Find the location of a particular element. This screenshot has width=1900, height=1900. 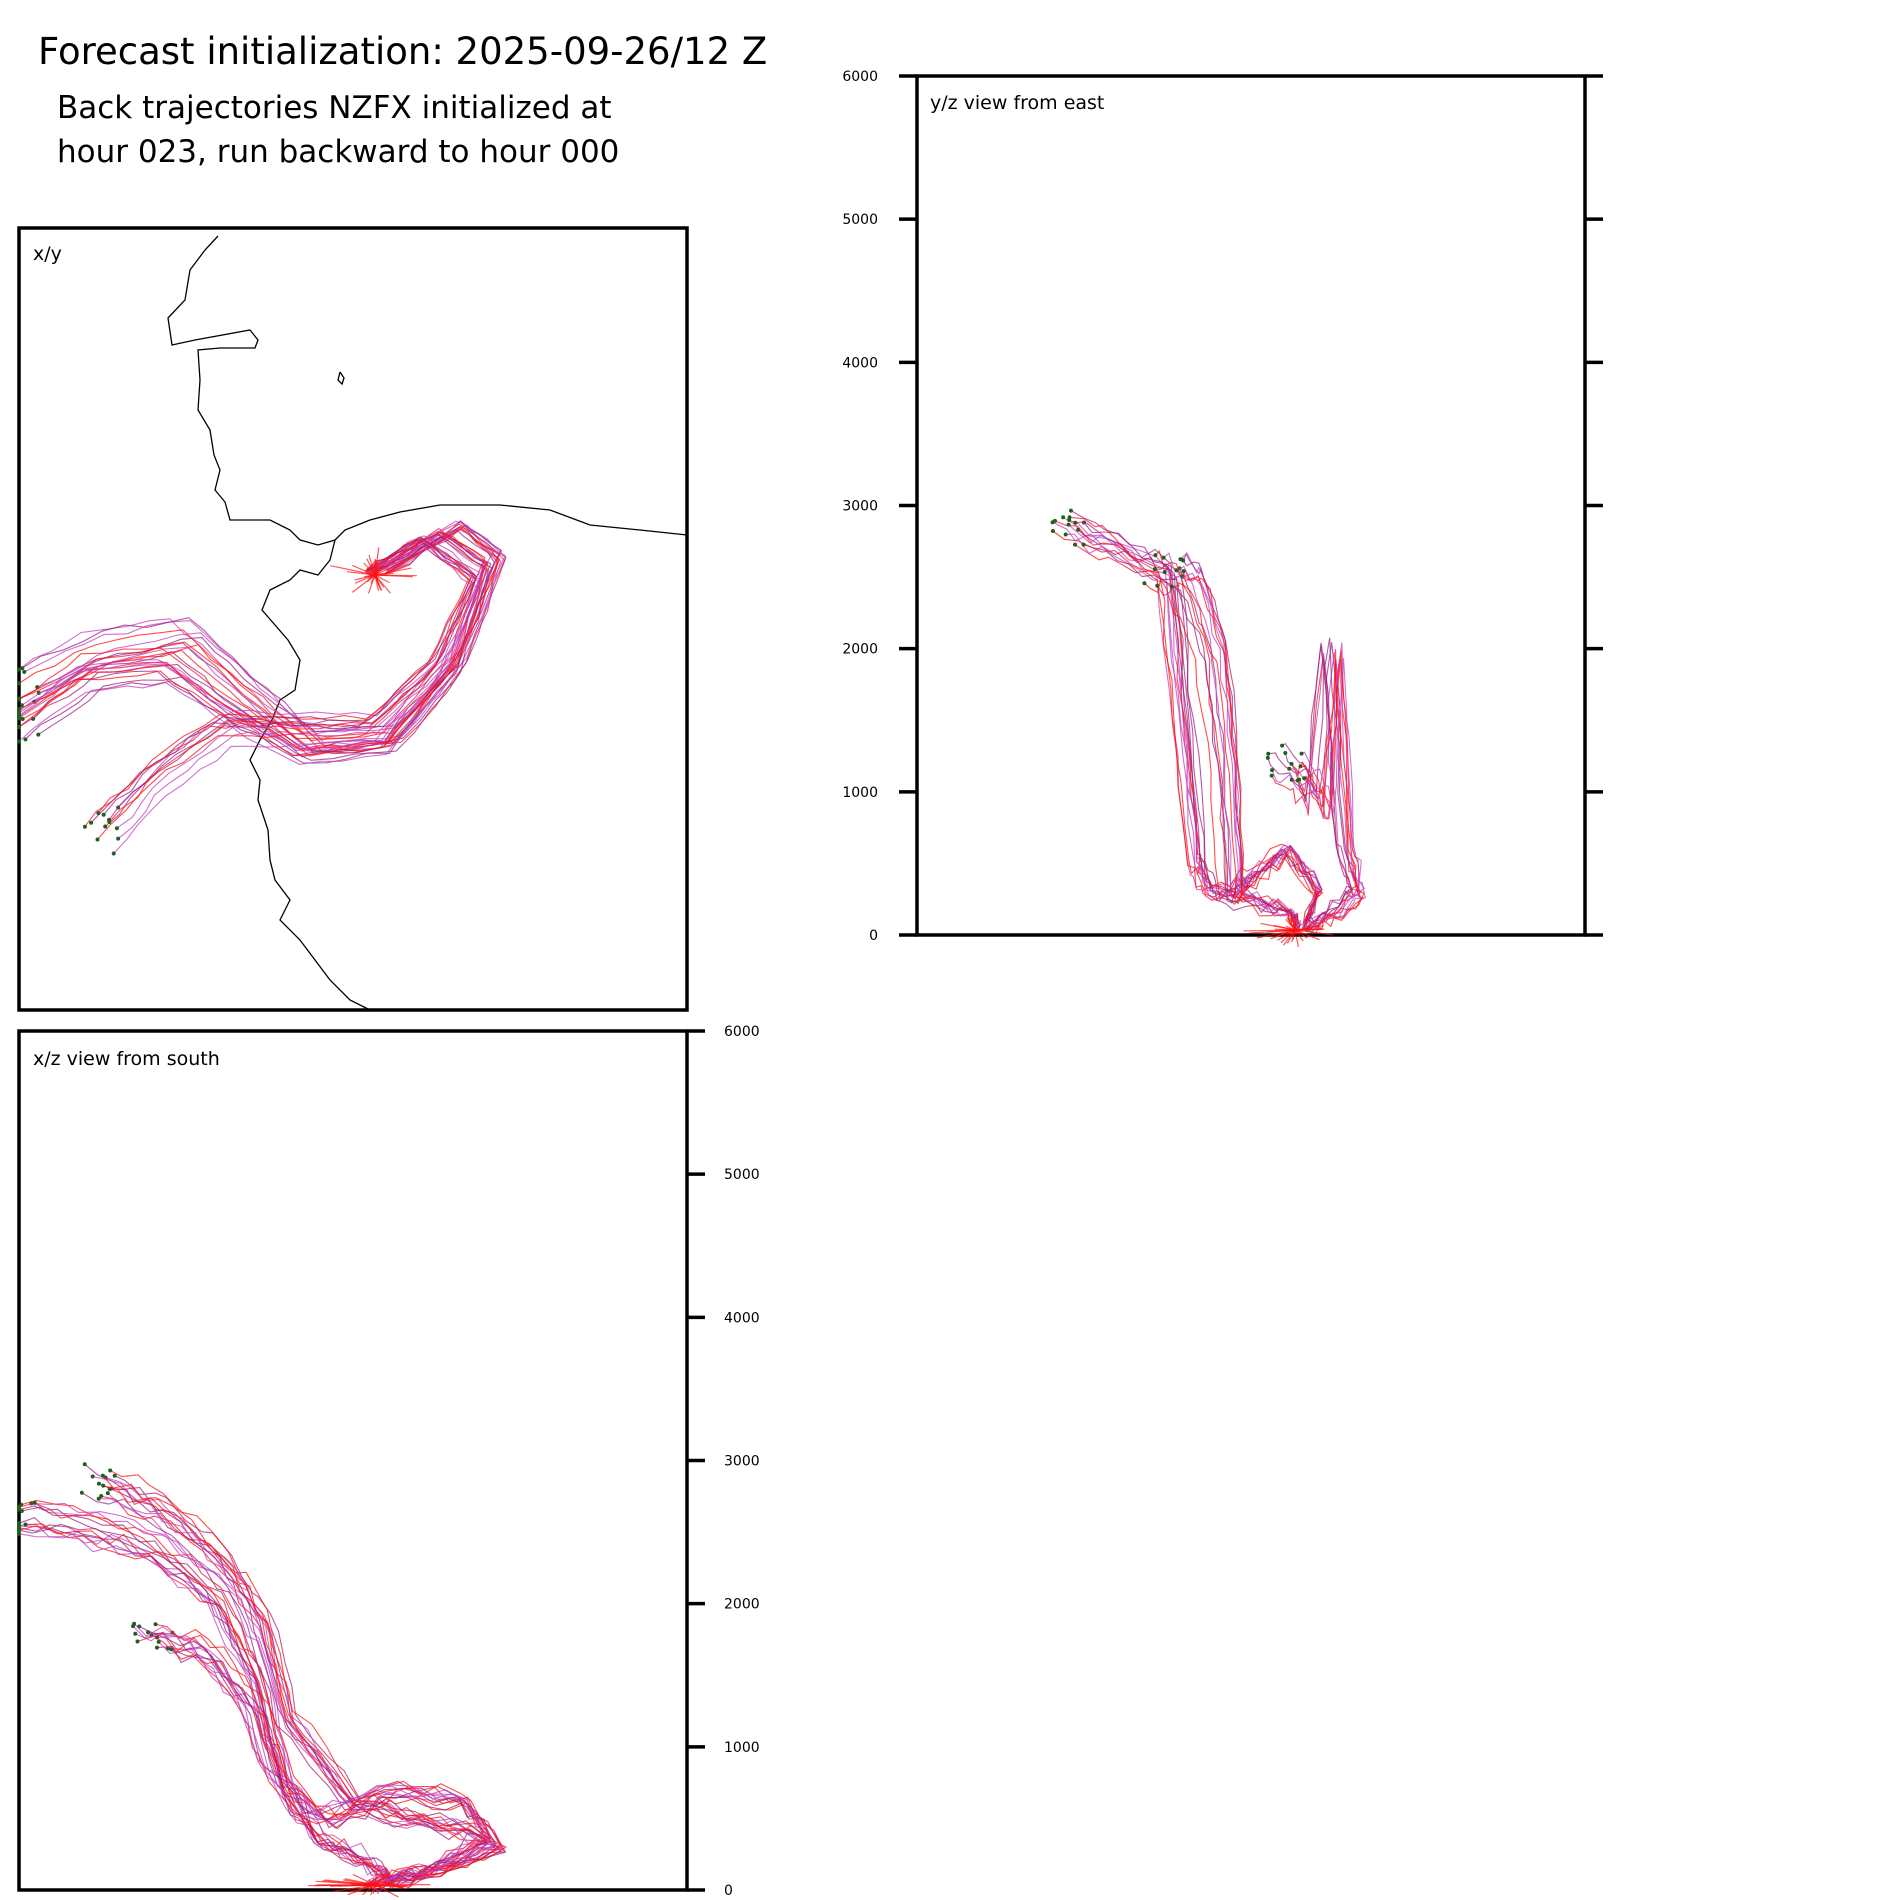

yz-trajectories is located at coordinates (1208, 728).